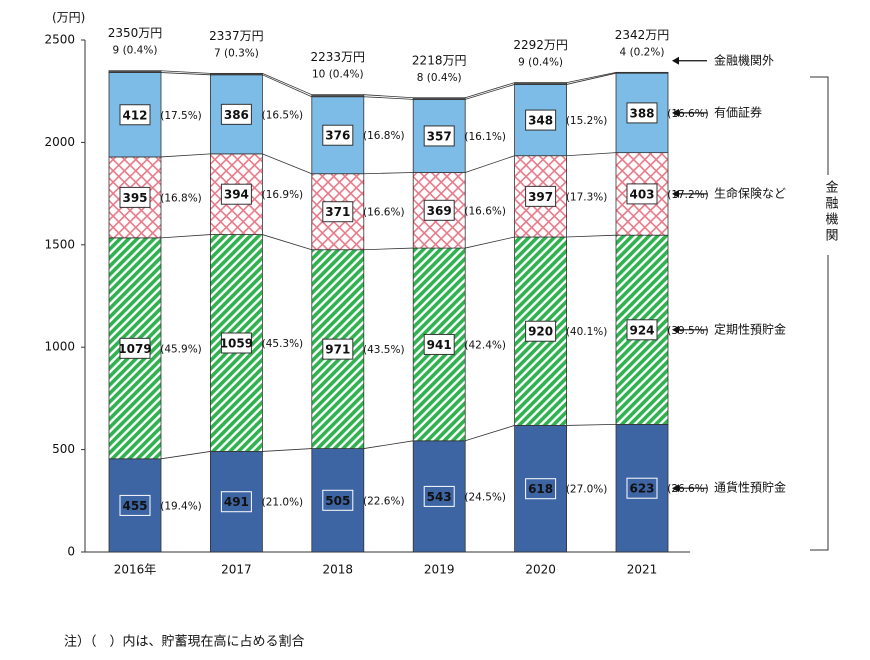 This screenshot has width=870, height=660. I want to click on percent-label: (22.6%), so click(384, 501).